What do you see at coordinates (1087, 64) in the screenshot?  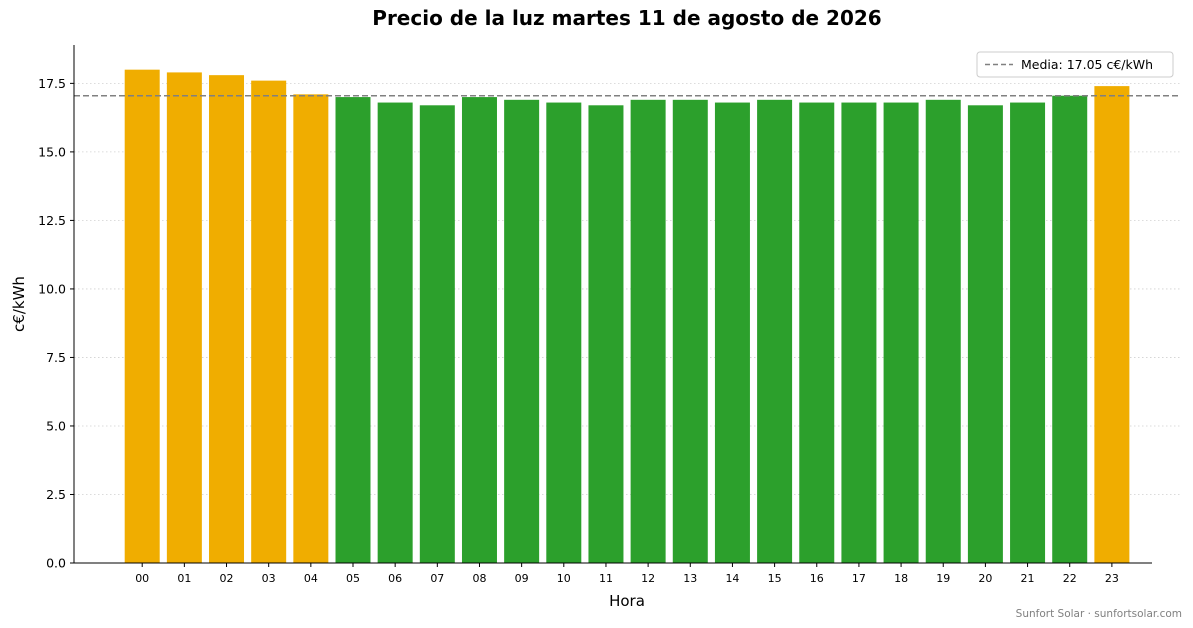 I see `legend-mean-label: Media: 17.05 c€/kWh` at bounding box center [1087, 64].